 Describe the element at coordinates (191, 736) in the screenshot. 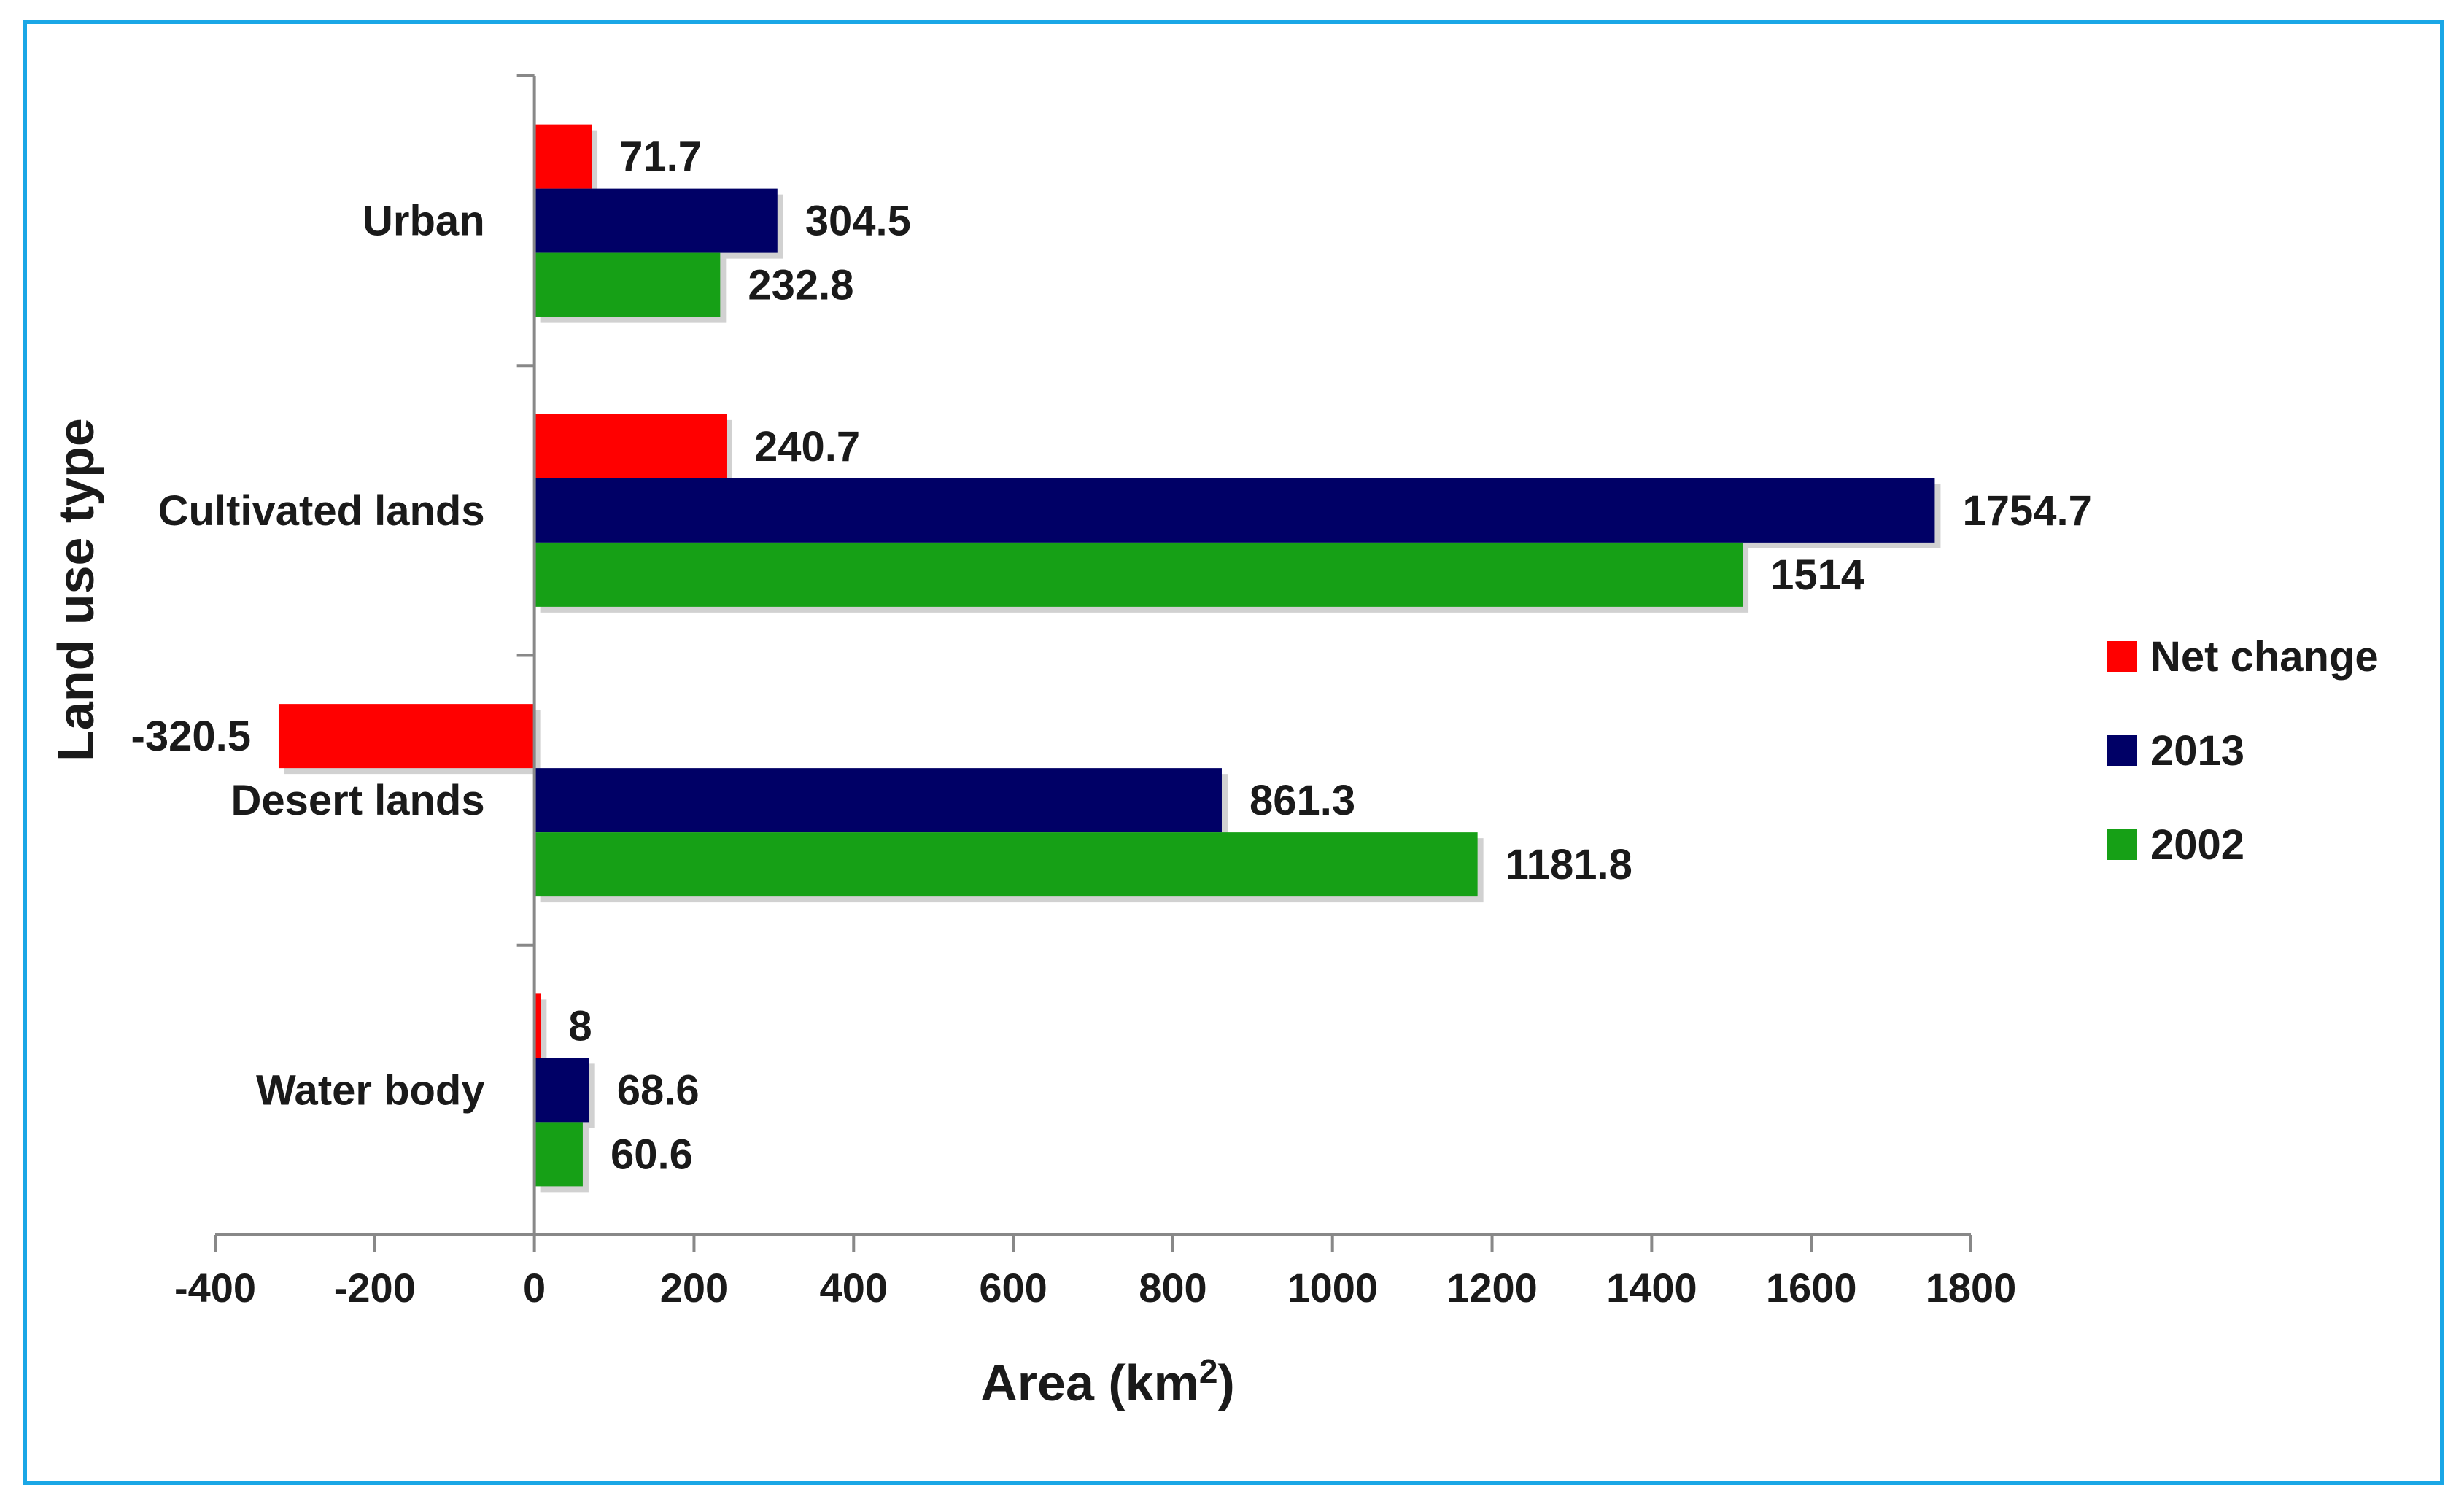

I see `data-label-desert-lands-net-change: -320.5` at that location.